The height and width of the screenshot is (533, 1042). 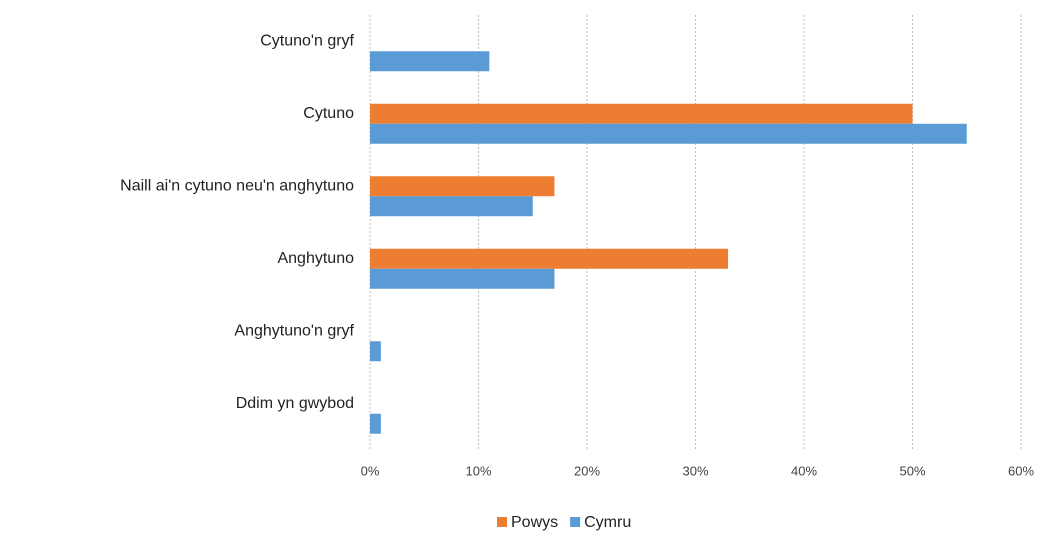 What do you see at coordinates (695, 470) in the screenshot?
I see `x-tick-label: 30%` at bounding box center [695, 470].